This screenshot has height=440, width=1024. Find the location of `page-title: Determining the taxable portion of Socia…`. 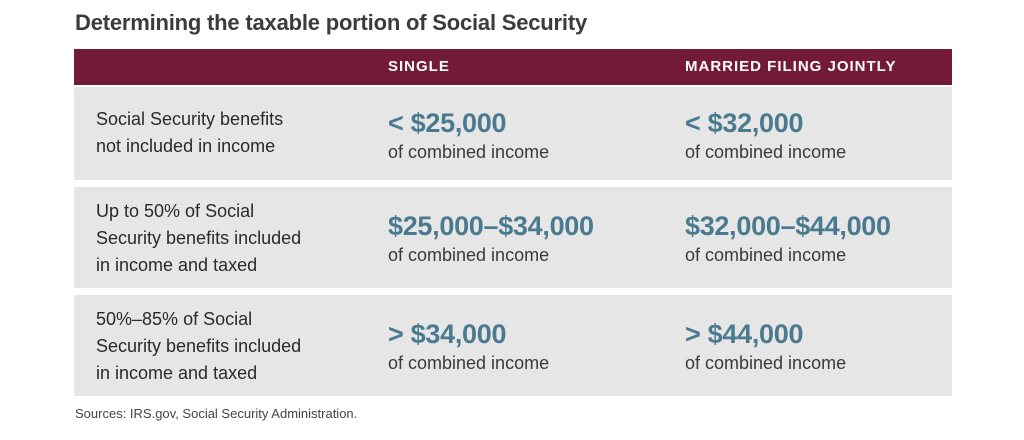

page-title: Determining the taxable portion of Socia… is located at coordinates (331, 22).